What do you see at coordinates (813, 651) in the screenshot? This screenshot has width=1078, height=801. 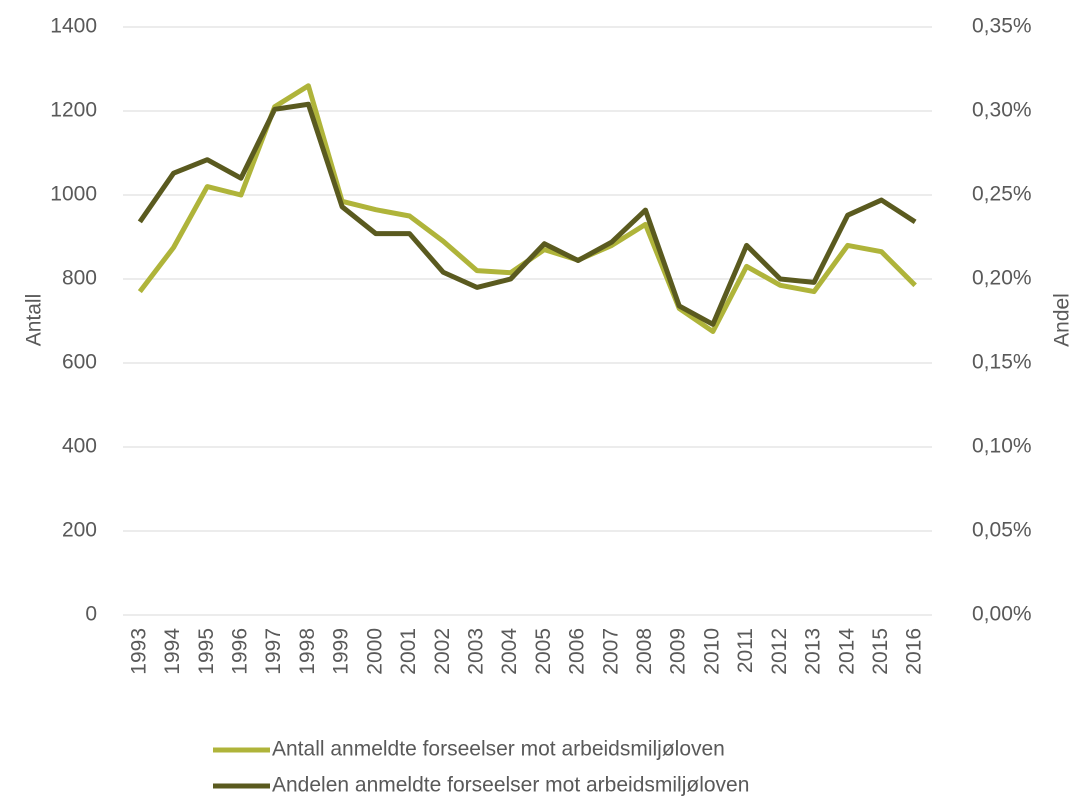 I see `x-tick-label: 2013` at bounding box center [813, 651].